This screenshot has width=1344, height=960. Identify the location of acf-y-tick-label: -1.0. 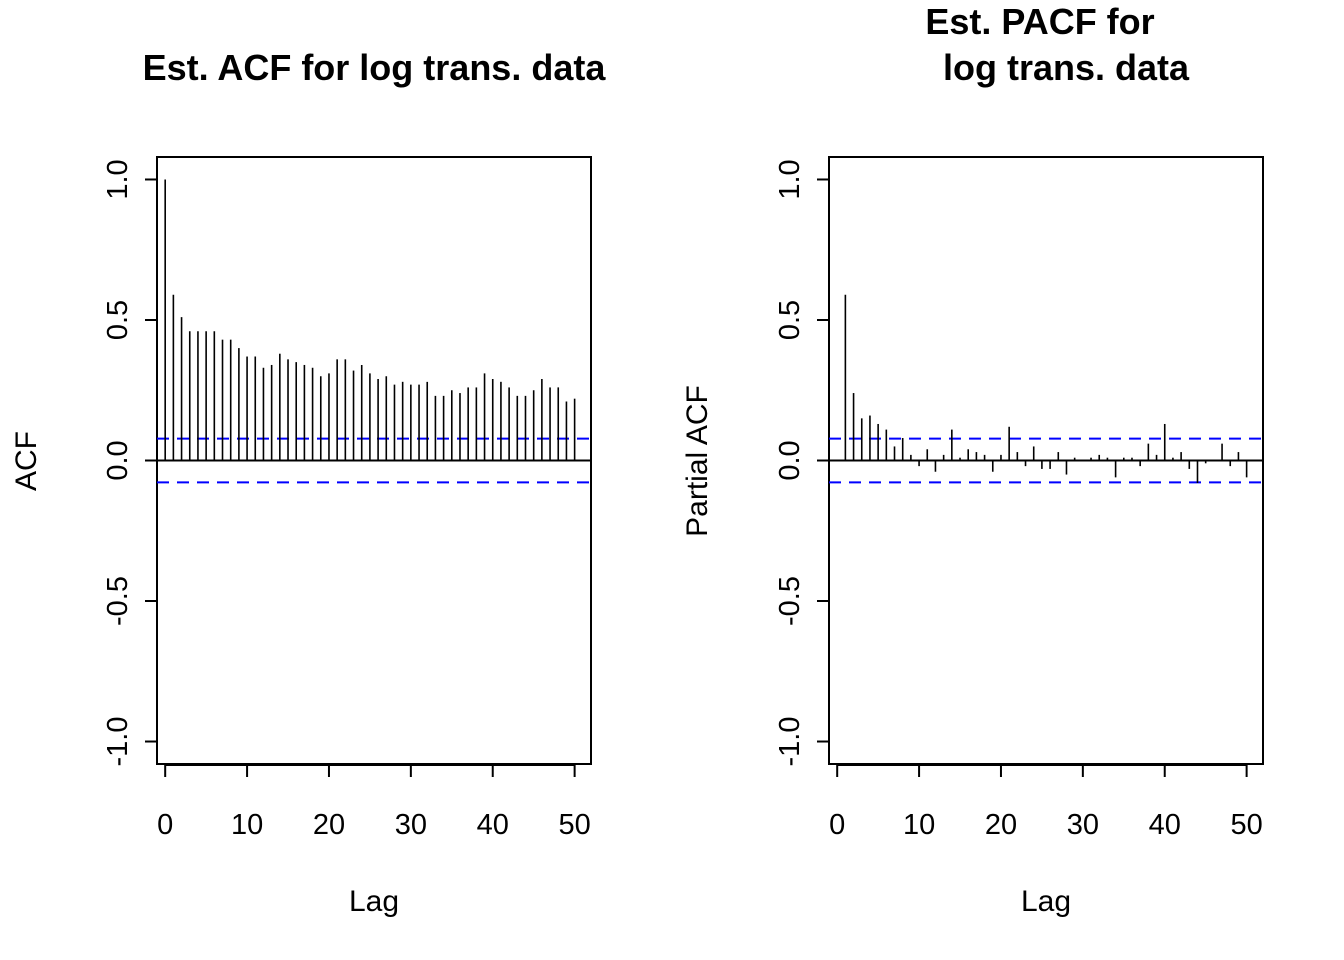
(118, 742).